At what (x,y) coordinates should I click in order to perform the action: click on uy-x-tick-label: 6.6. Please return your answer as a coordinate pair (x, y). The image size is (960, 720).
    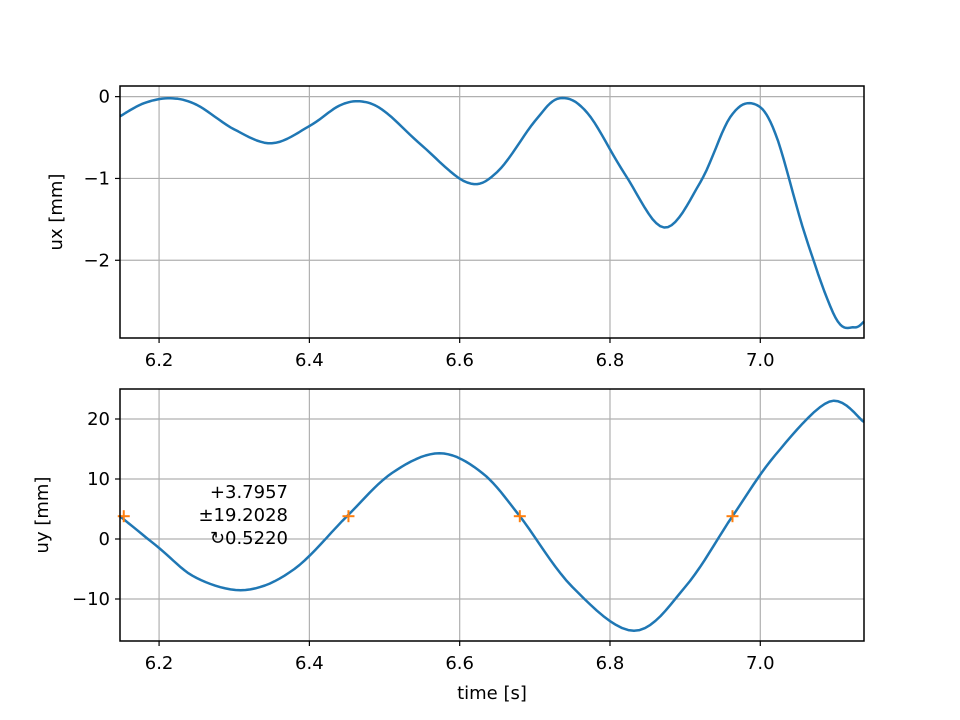
    Looking at the image, I should click on (459, 663).